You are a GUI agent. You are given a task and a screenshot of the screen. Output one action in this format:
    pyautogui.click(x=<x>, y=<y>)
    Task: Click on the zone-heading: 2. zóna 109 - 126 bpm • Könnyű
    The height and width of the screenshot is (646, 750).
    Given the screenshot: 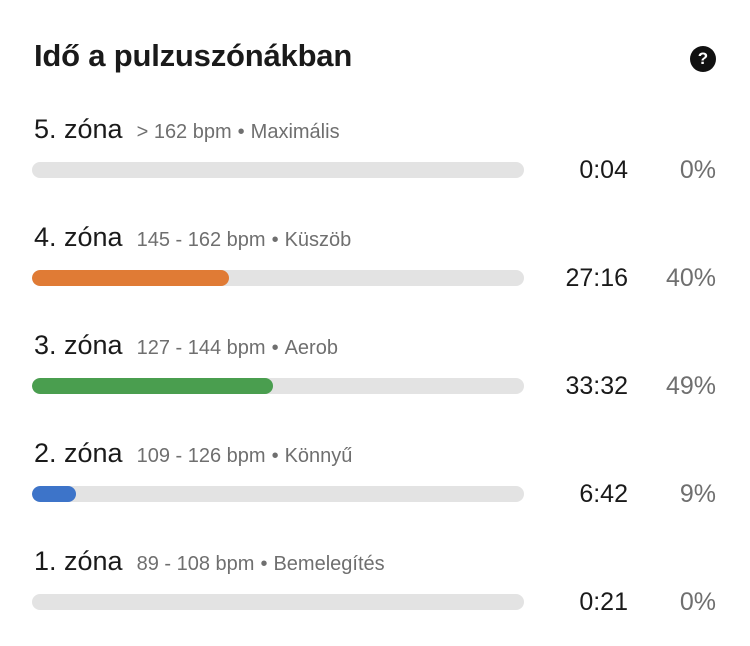 What is the action you would take?
    pyautogui.click(x=193, y=453)
    